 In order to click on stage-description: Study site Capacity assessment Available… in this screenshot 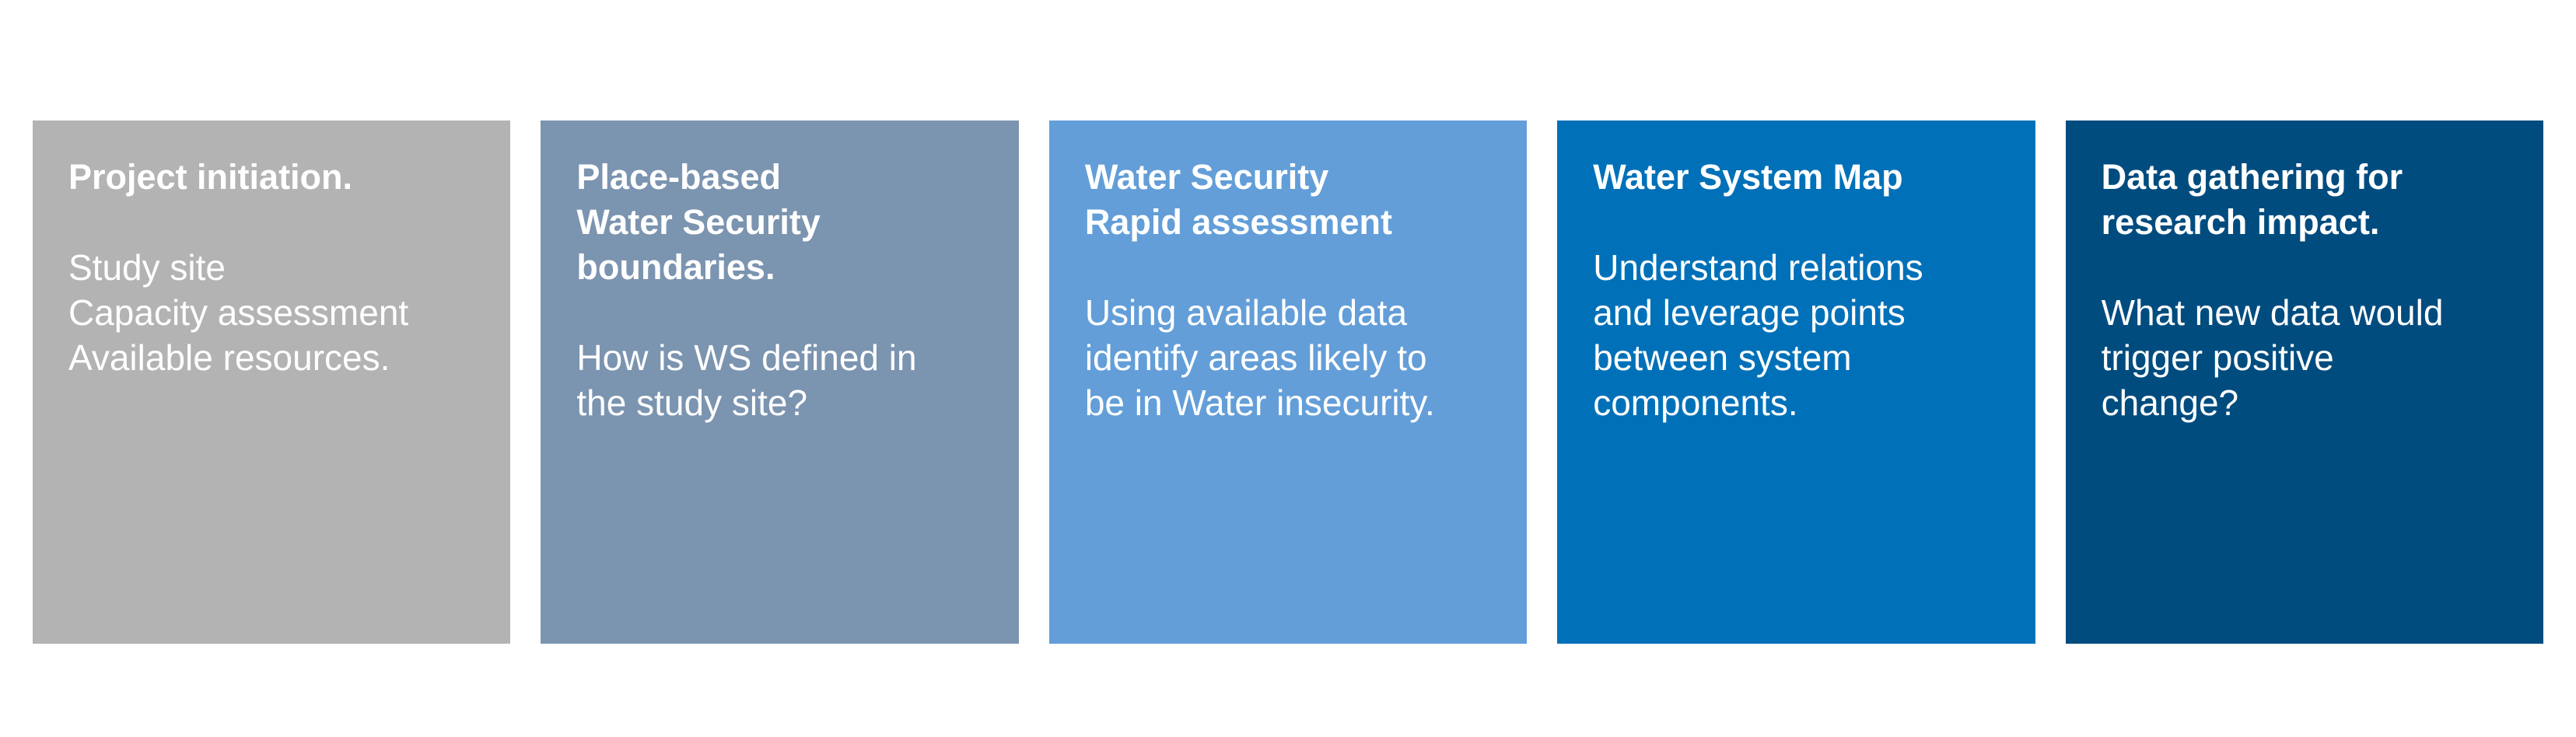, I will do `click(239, 312)`.